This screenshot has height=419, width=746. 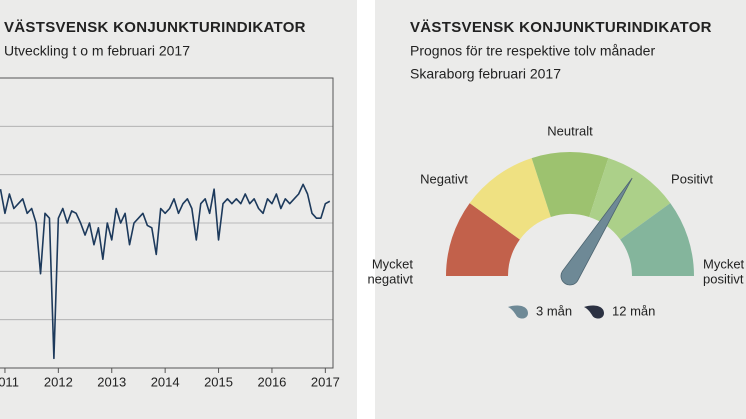 I want to click on x-tick-label: 2016, so click(x=271, y=381).